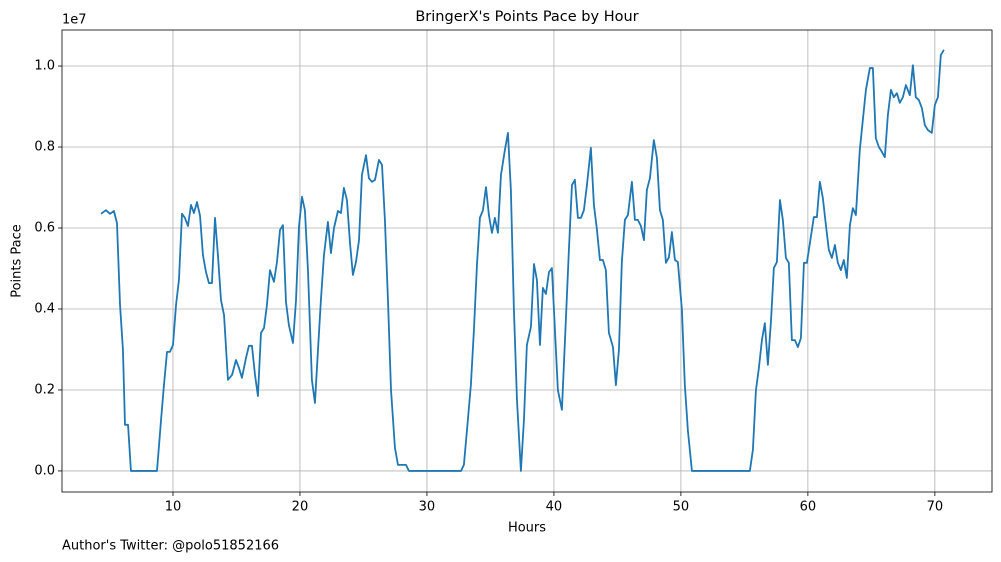 The height and width of the screenshot is (562, 1001). What do you see at coordinates (44, 228) in the screenshot?
I see `y-tick-label: 0.6` at bounding box center [44, 228].